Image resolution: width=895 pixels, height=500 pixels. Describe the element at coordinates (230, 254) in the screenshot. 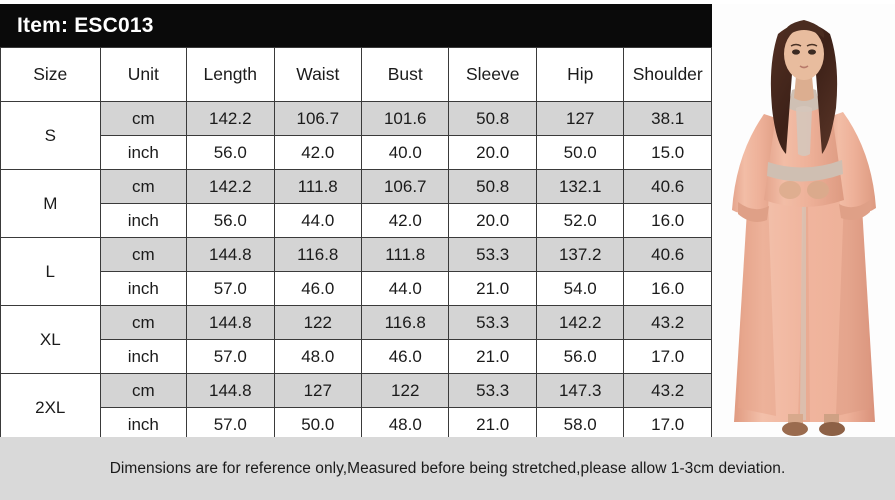

I see `cell-l-cm-length: 144.8` at that location.